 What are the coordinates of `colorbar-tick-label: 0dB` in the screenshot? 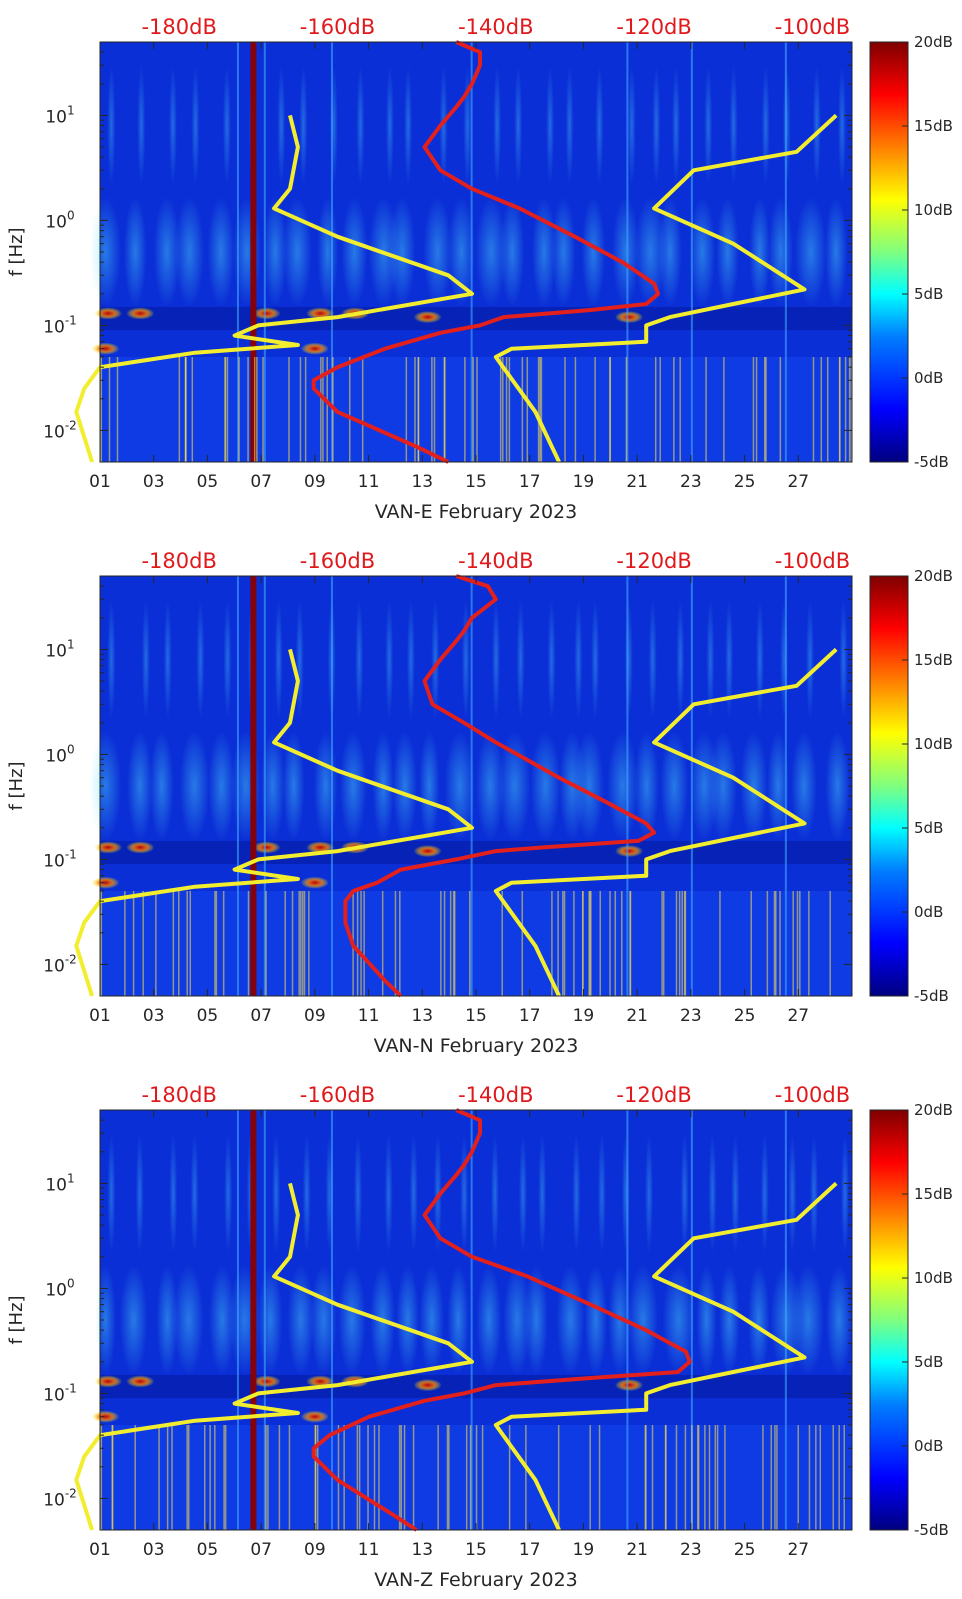 It's located at (928, 378).